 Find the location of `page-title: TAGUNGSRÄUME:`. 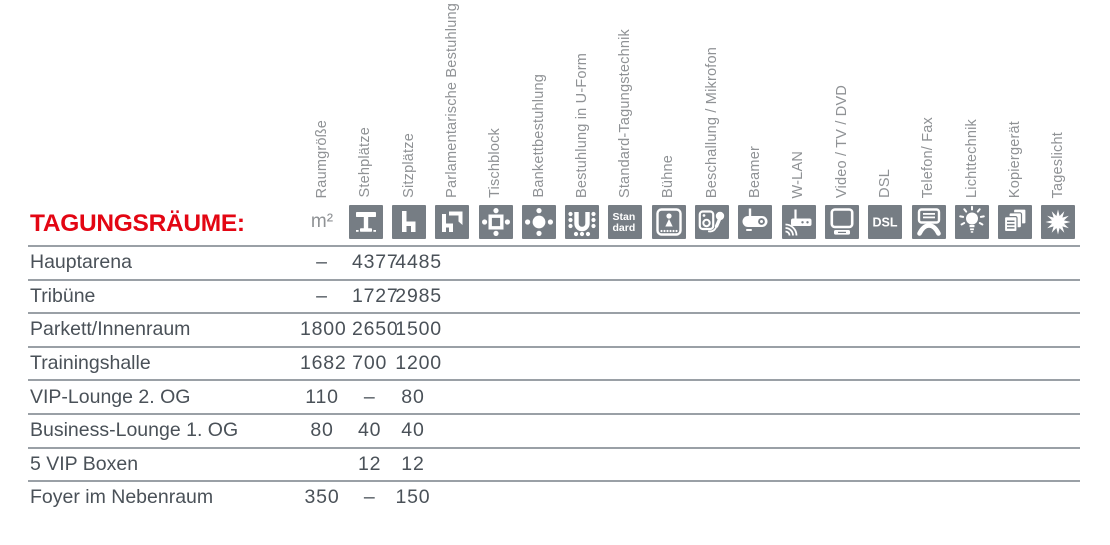

page-title: TAGUNGSRÄUME: is located at coordinates (137, 223).